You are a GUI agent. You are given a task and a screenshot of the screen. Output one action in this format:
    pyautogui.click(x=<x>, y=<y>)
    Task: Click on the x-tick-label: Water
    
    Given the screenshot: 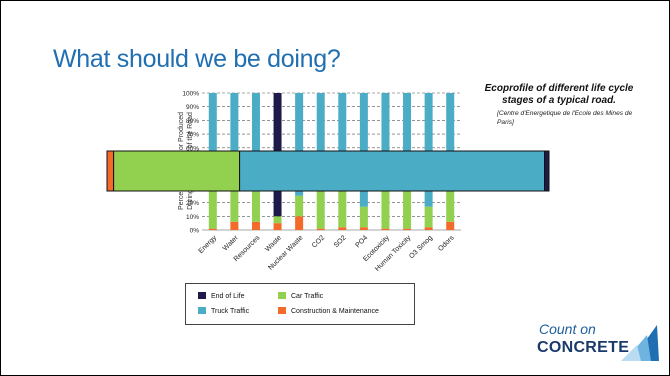 What is the action you would take?
    pyautogui.click(x=231, y=243)
    